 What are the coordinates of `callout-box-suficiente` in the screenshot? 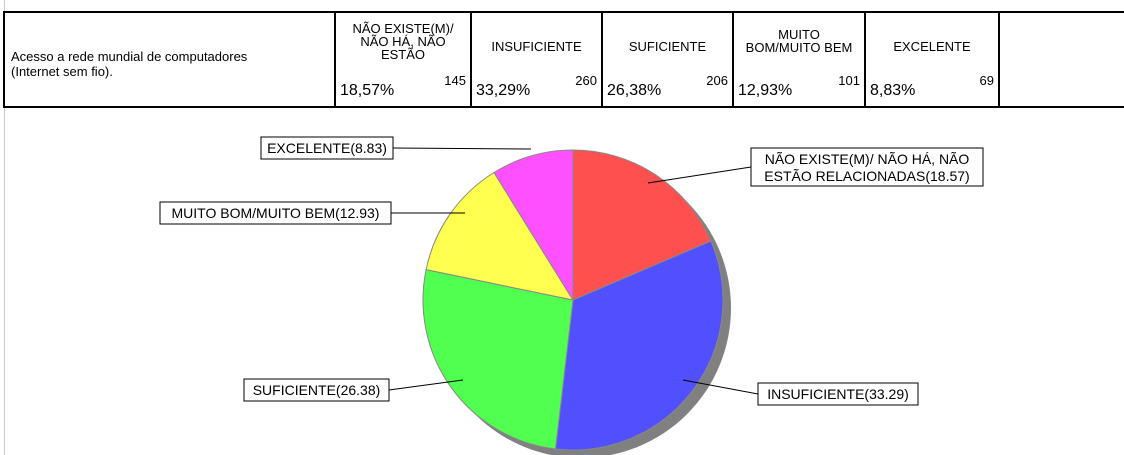 It's located at (316, 390).